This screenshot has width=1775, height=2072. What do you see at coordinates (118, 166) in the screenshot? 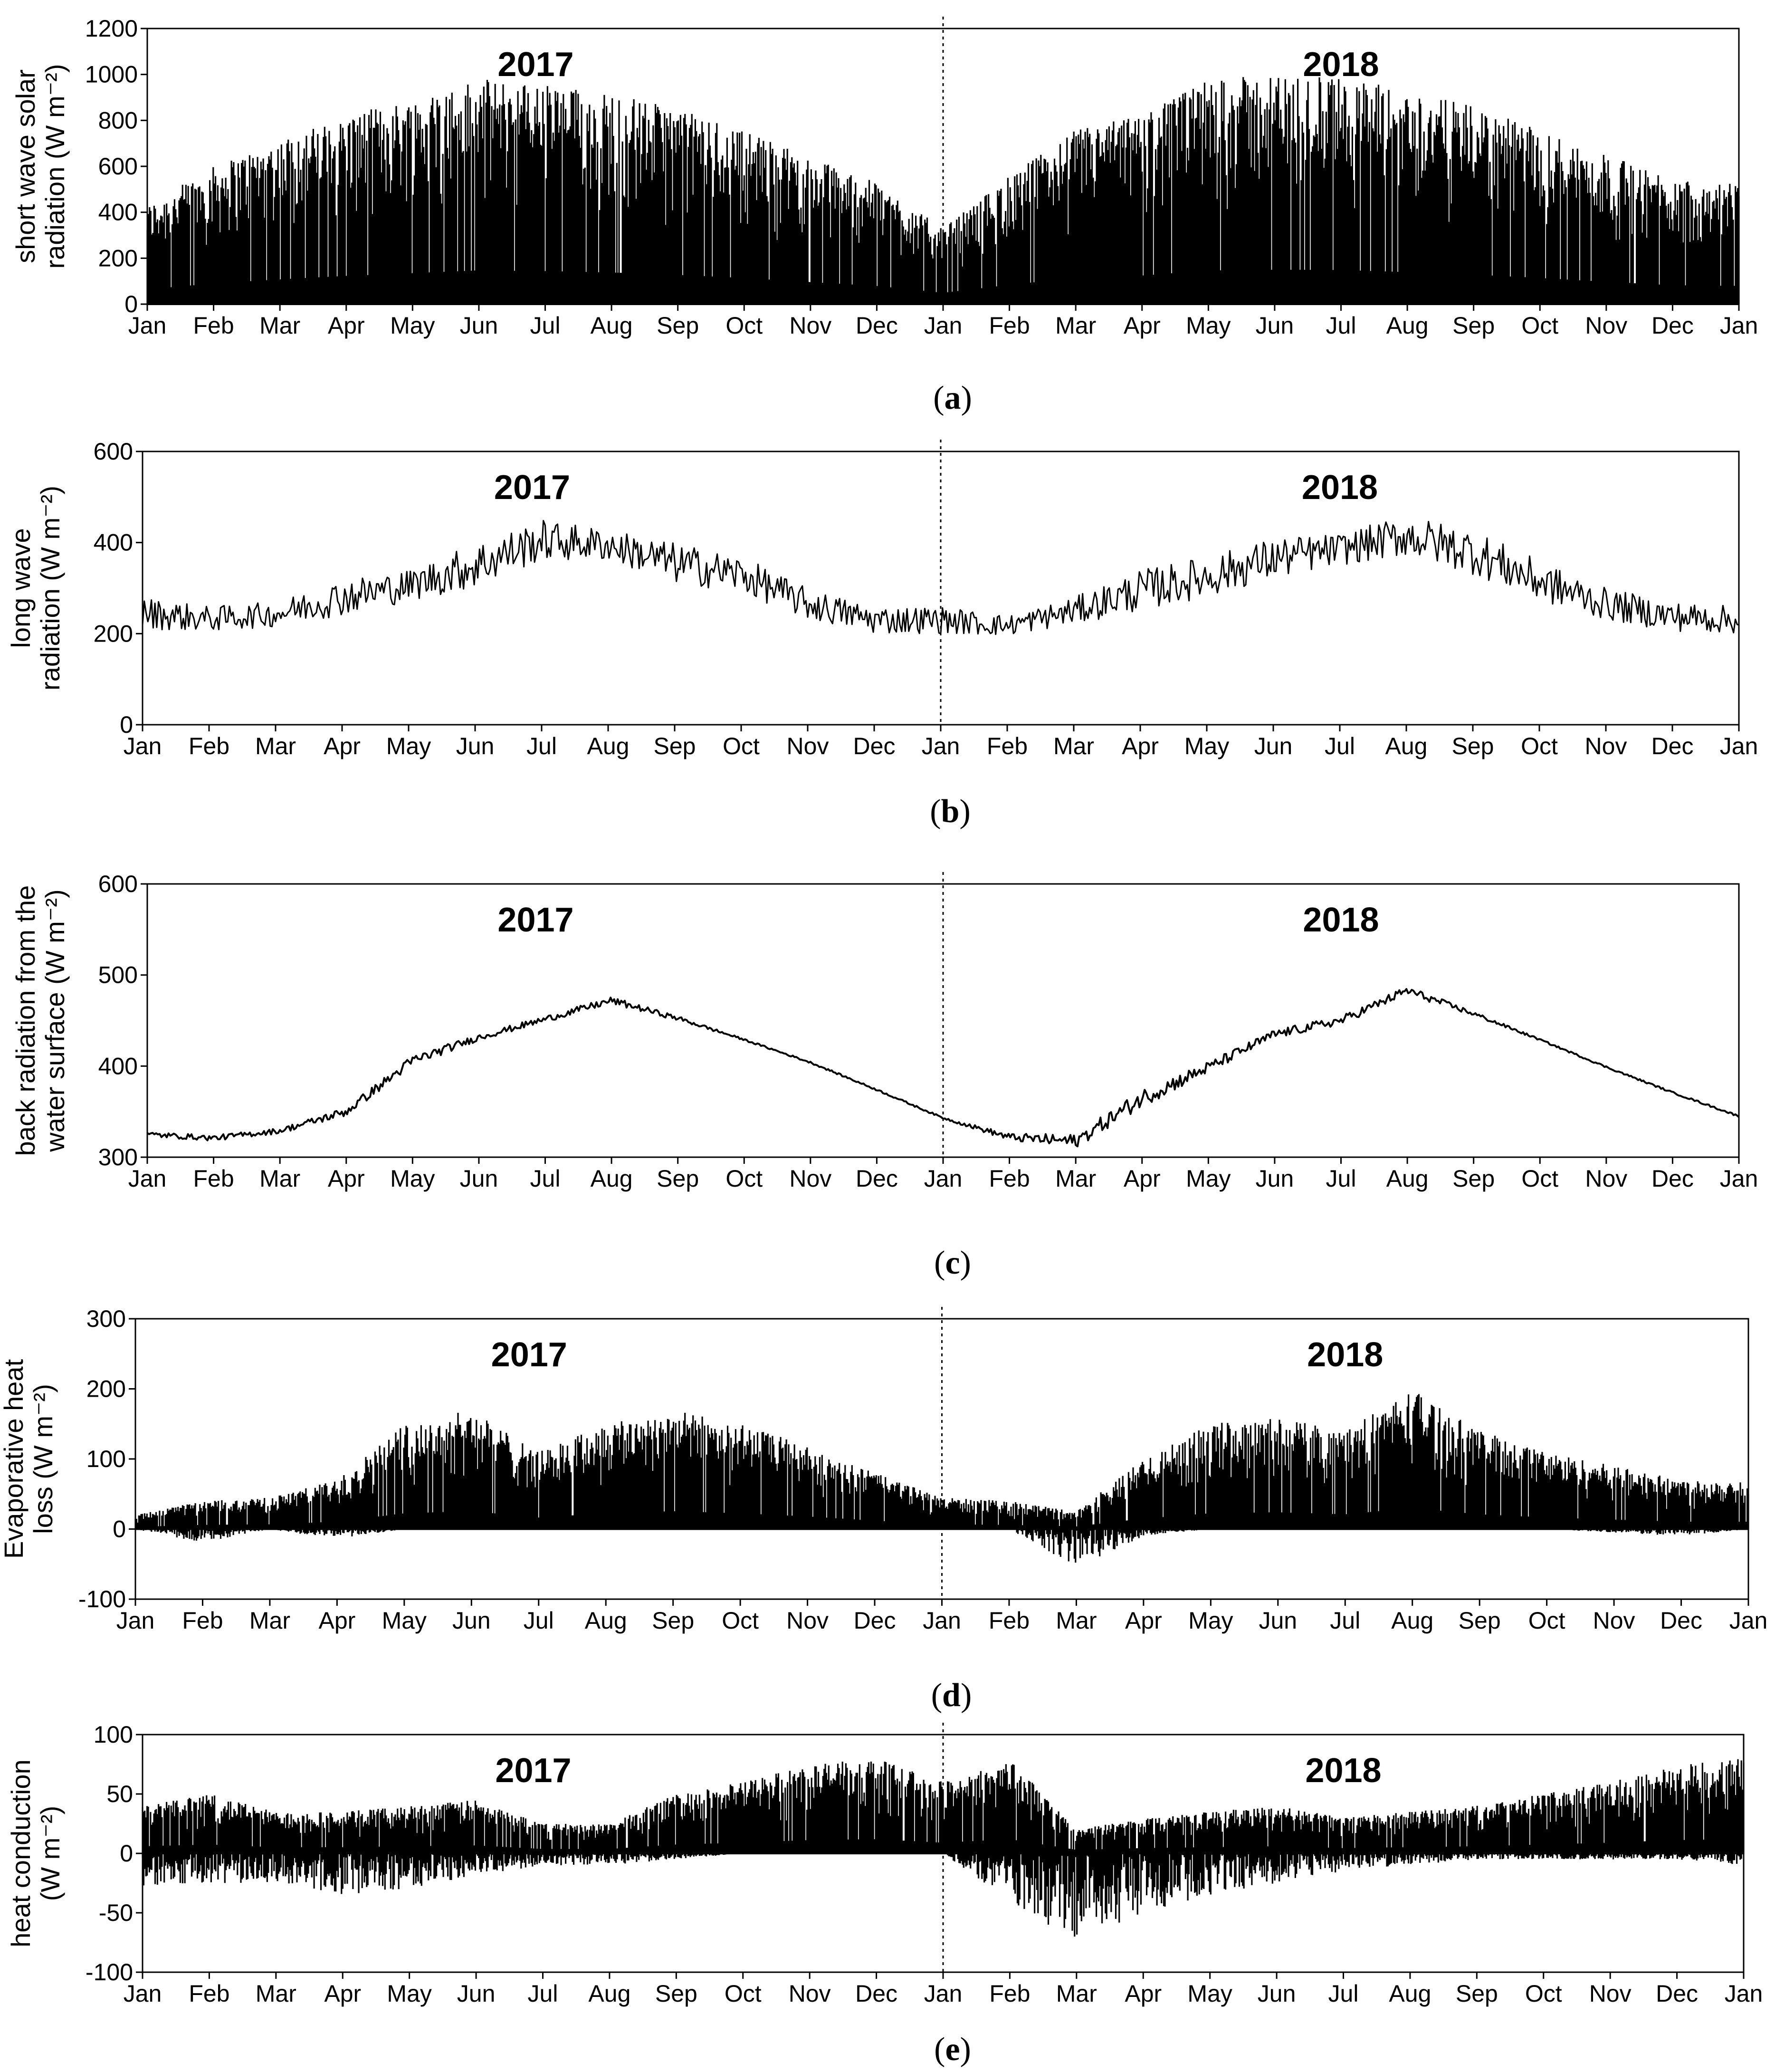
I see `y-tick-label: 600` at bounding box center [118, 166].